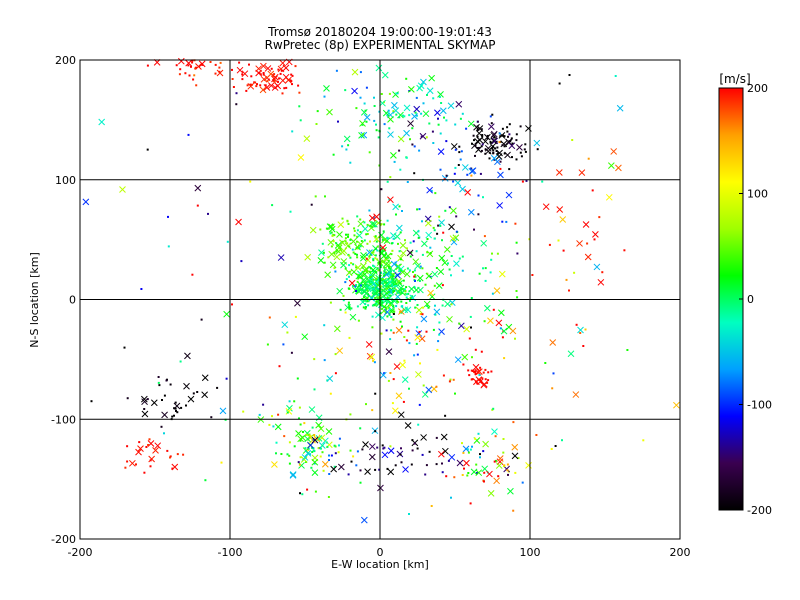 This screenshot has width=800, height=600. I want to click on x-tick-label-4: 200, so click(680, 552).